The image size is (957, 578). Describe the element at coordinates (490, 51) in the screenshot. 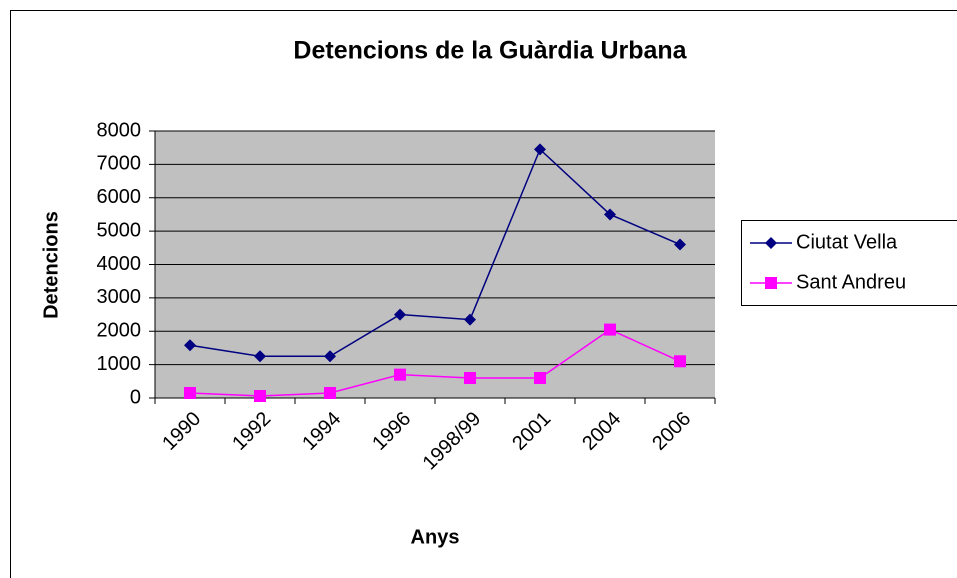

I see `chart-title: Detencions de la Guàrdia Urbana` at that location.